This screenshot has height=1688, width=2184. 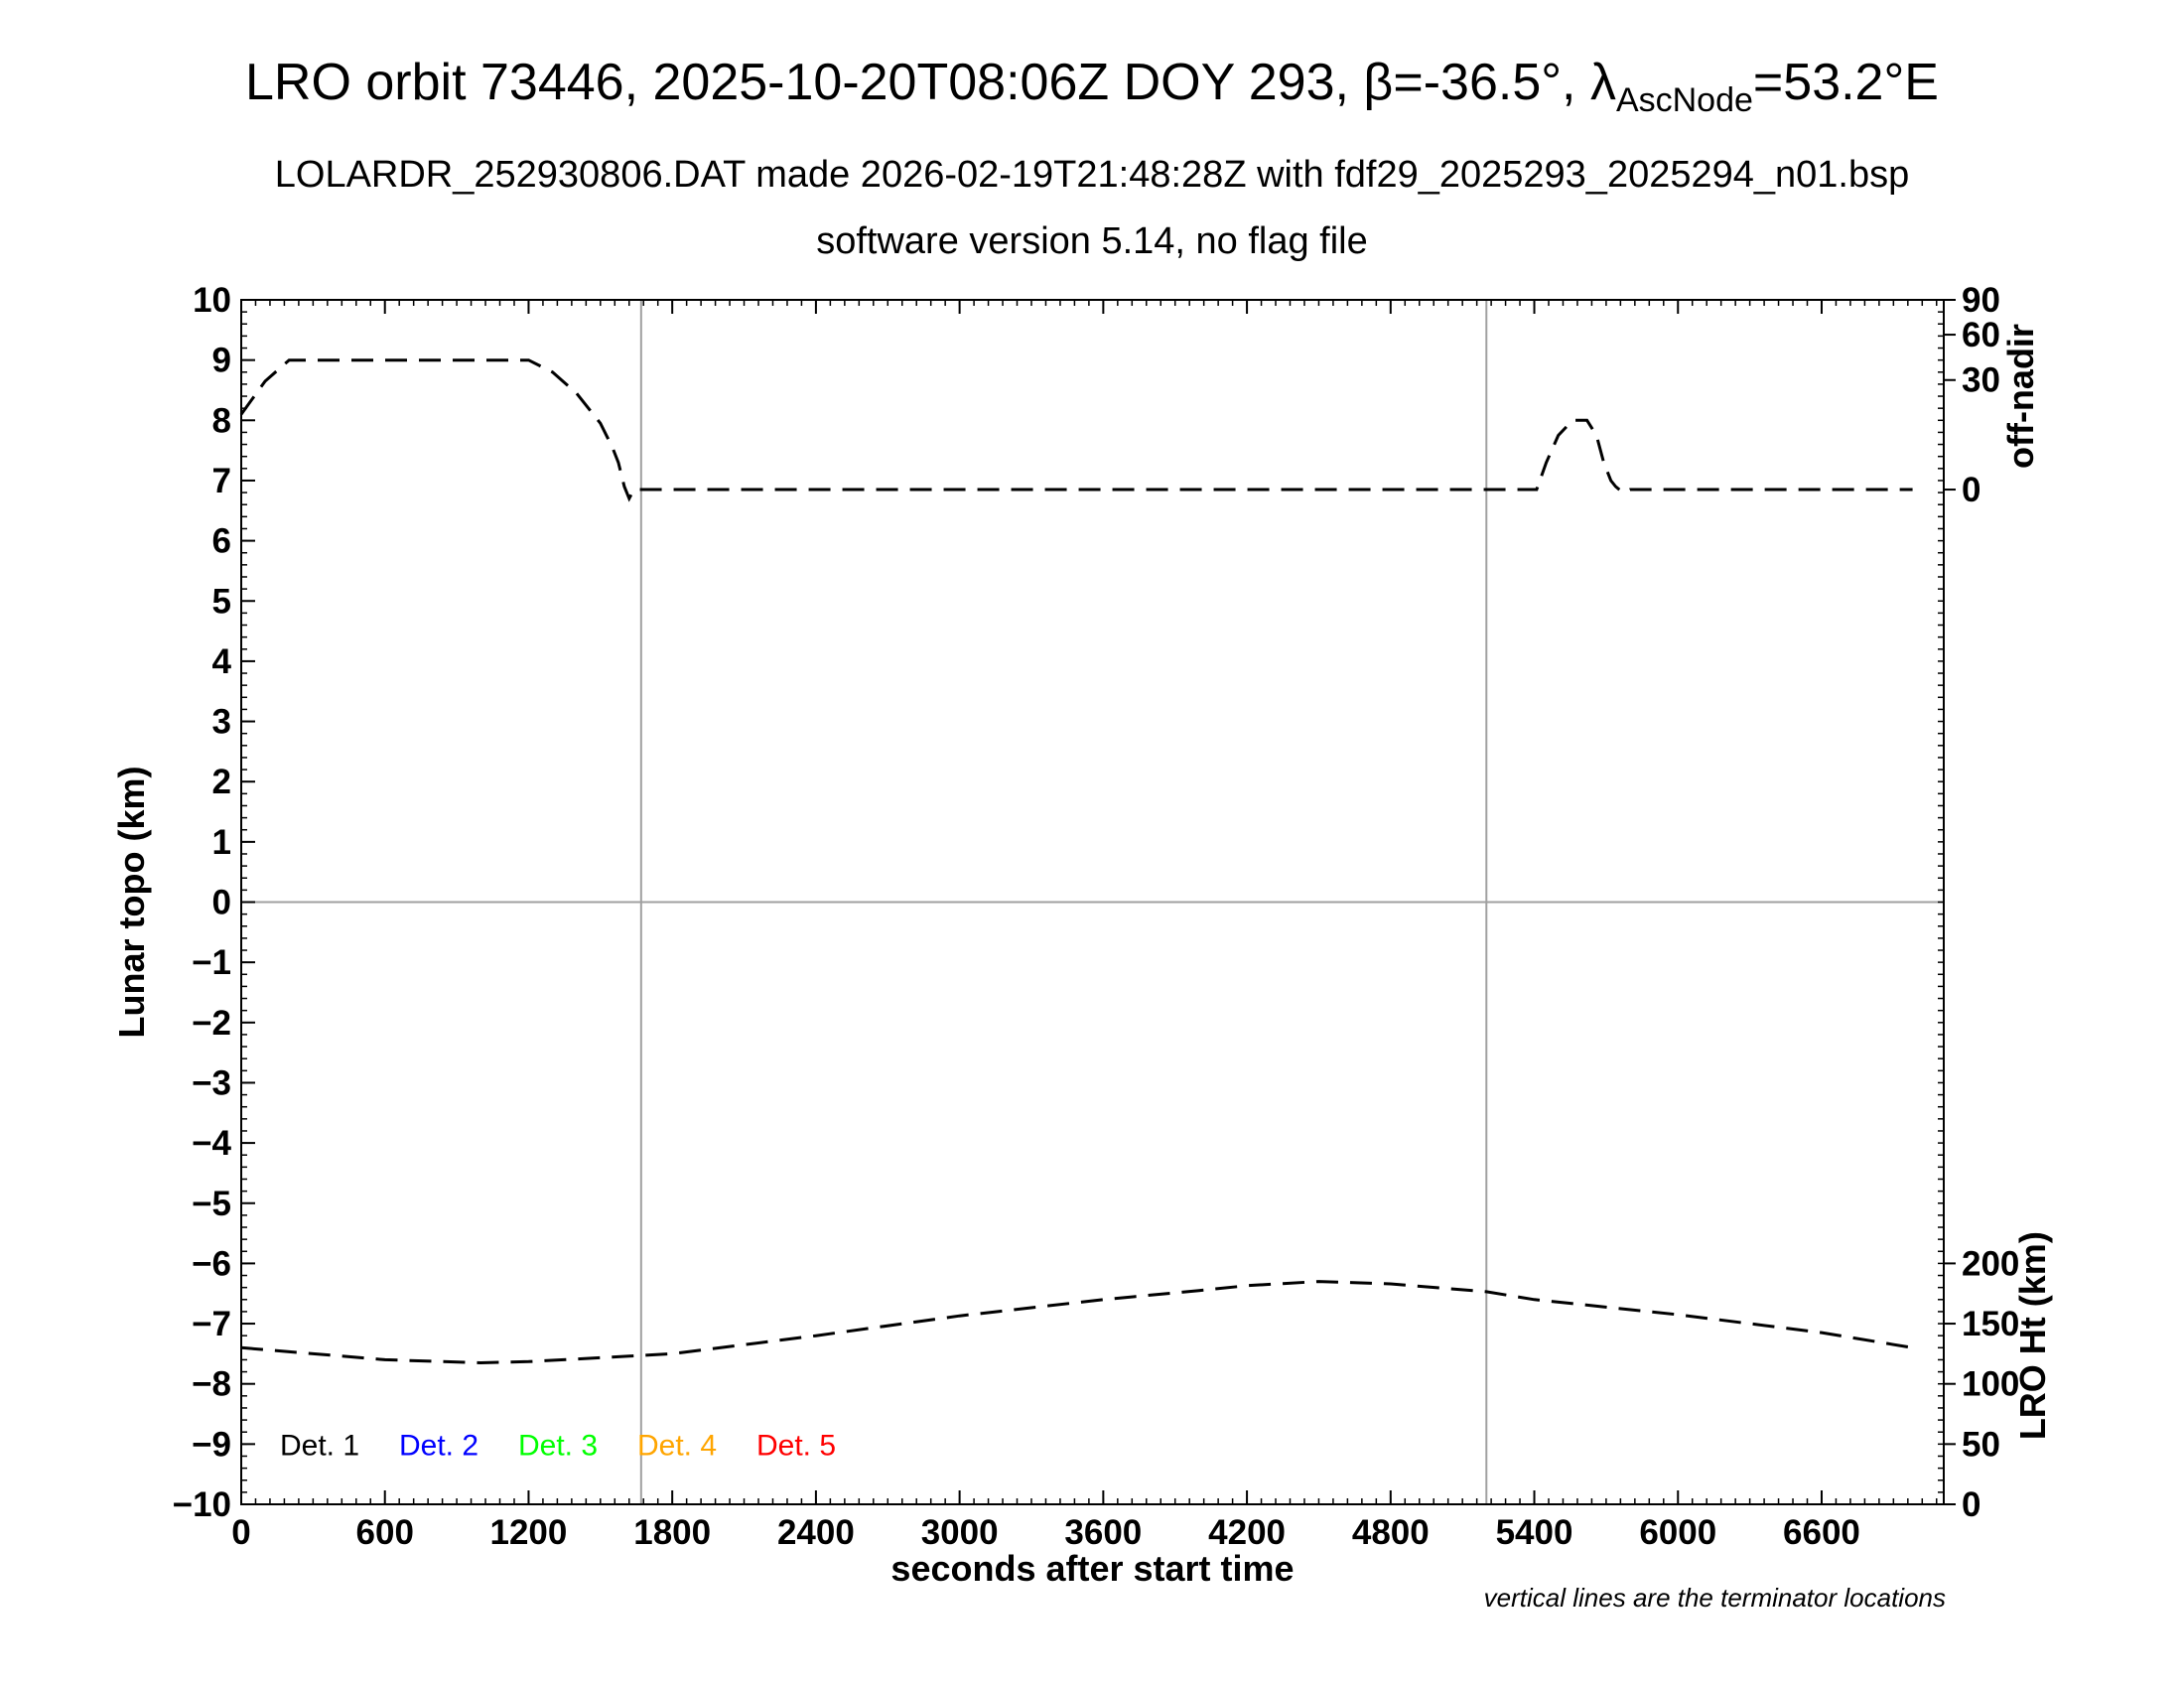 I want to click on off-nadir-tick-label: 0, so click(x=1971, y=490).